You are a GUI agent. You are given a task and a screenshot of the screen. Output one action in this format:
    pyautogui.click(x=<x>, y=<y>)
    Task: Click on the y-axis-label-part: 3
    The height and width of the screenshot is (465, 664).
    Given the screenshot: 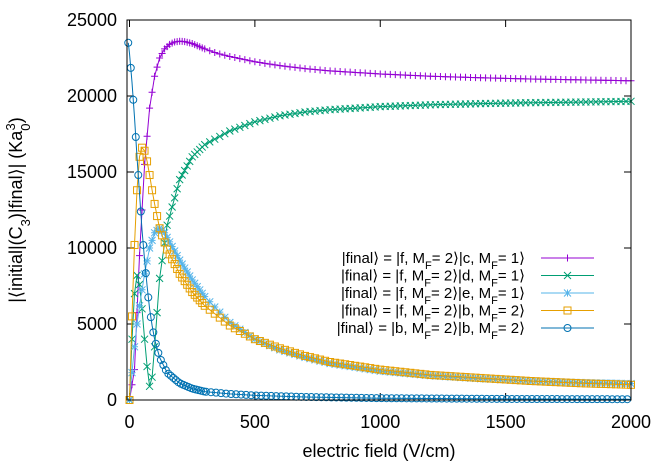 What is the action you would take?
    pyautogui.click(x=25, y=222)
    